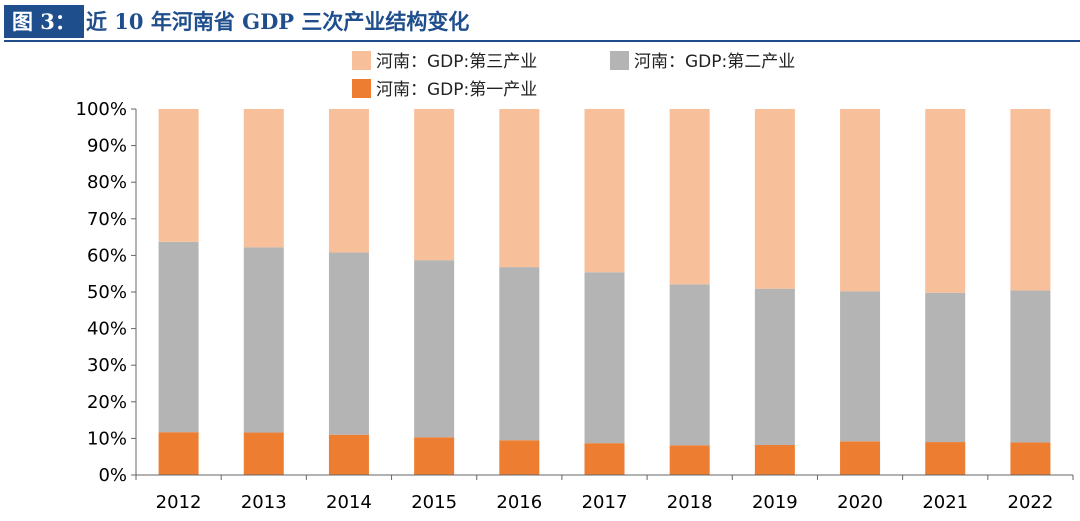 The width and height of the screenshot is (1080, 521). What do you see at coordinates (107, 365) in the screenshot?
I see `y-tick-label: 30%` at bounding box center [107, 365].